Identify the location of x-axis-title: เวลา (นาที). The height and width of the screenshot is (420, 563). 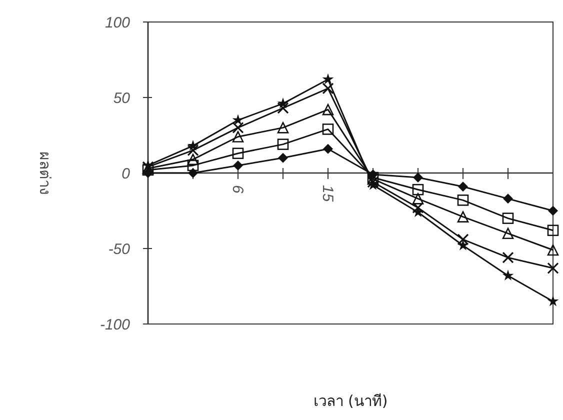
(350, 401).